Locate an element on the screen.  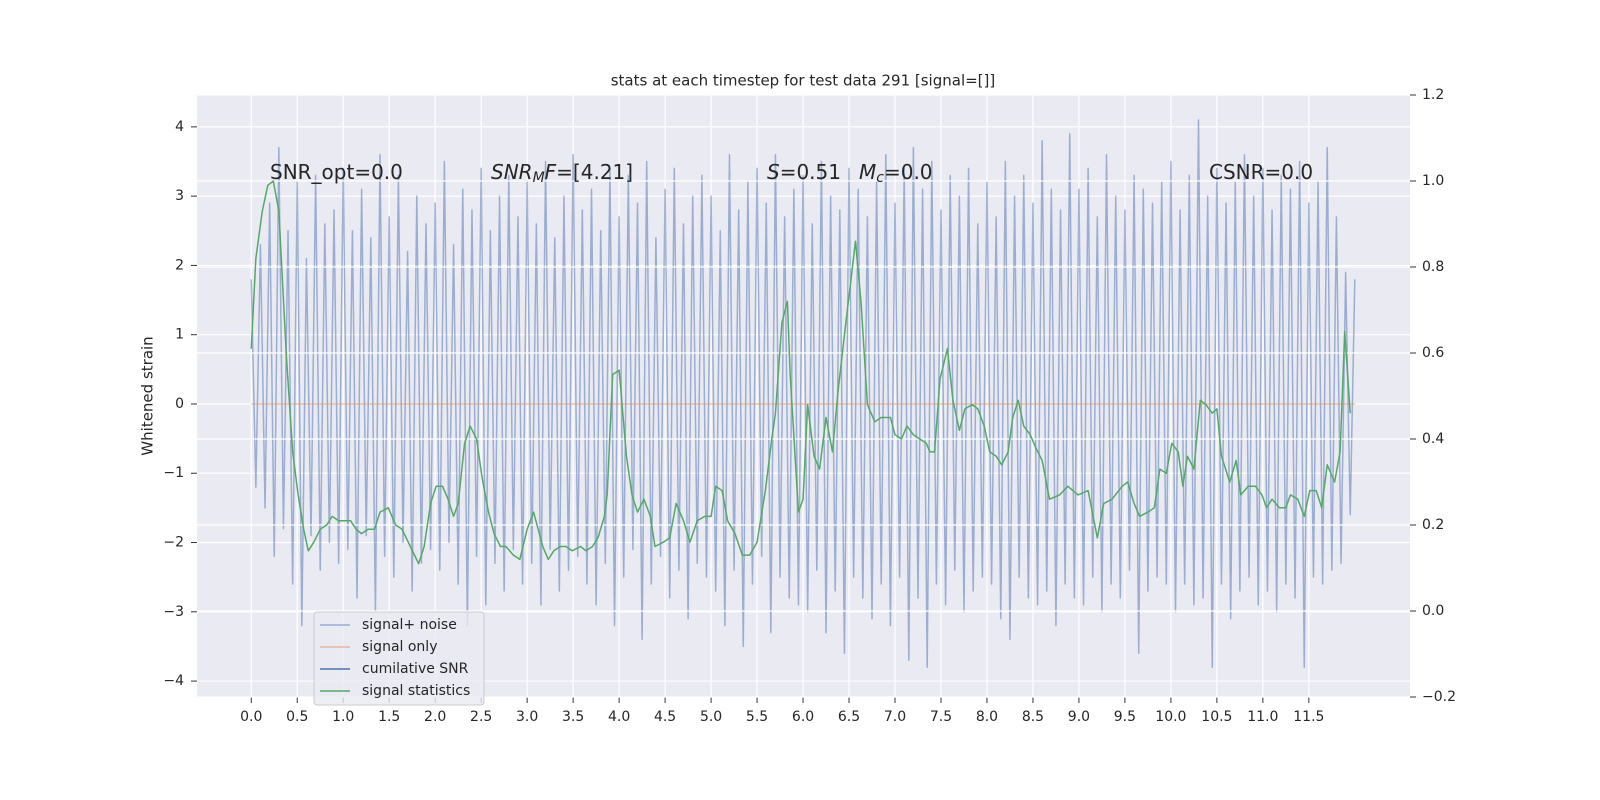
x-tick-label: 8.0 is located at coordinates (987, 717).